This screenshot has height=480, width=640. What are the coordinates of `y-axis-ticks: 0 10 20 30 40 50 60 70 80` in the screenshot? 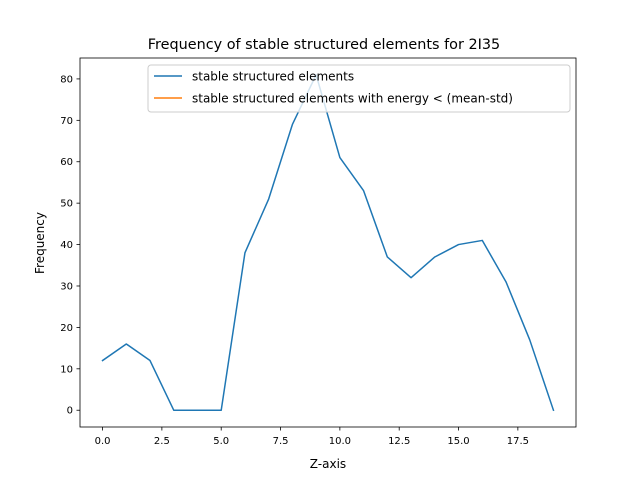 It's located at (70, 245).